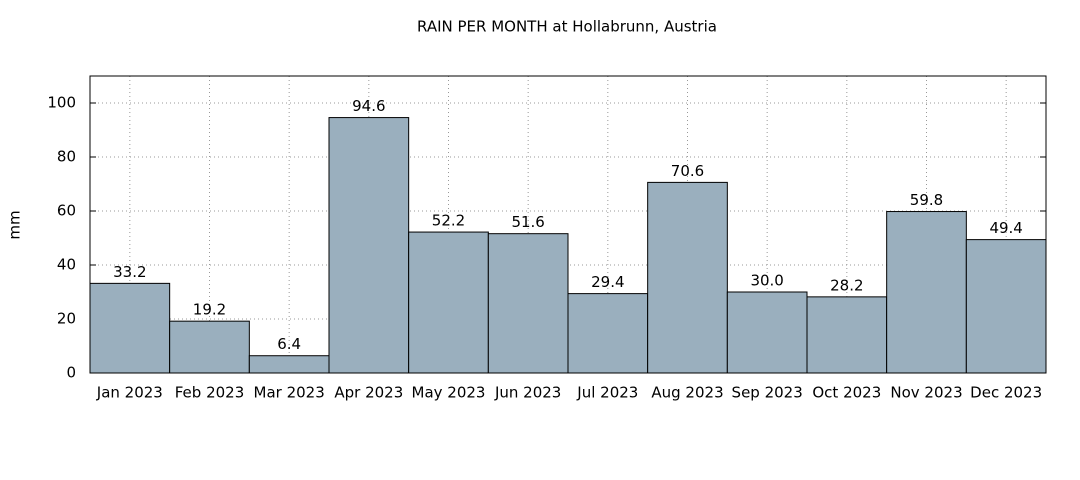 This screenshot has height=480, width=1080. I want to click on value-label: 49.4, so click(1005, 228).